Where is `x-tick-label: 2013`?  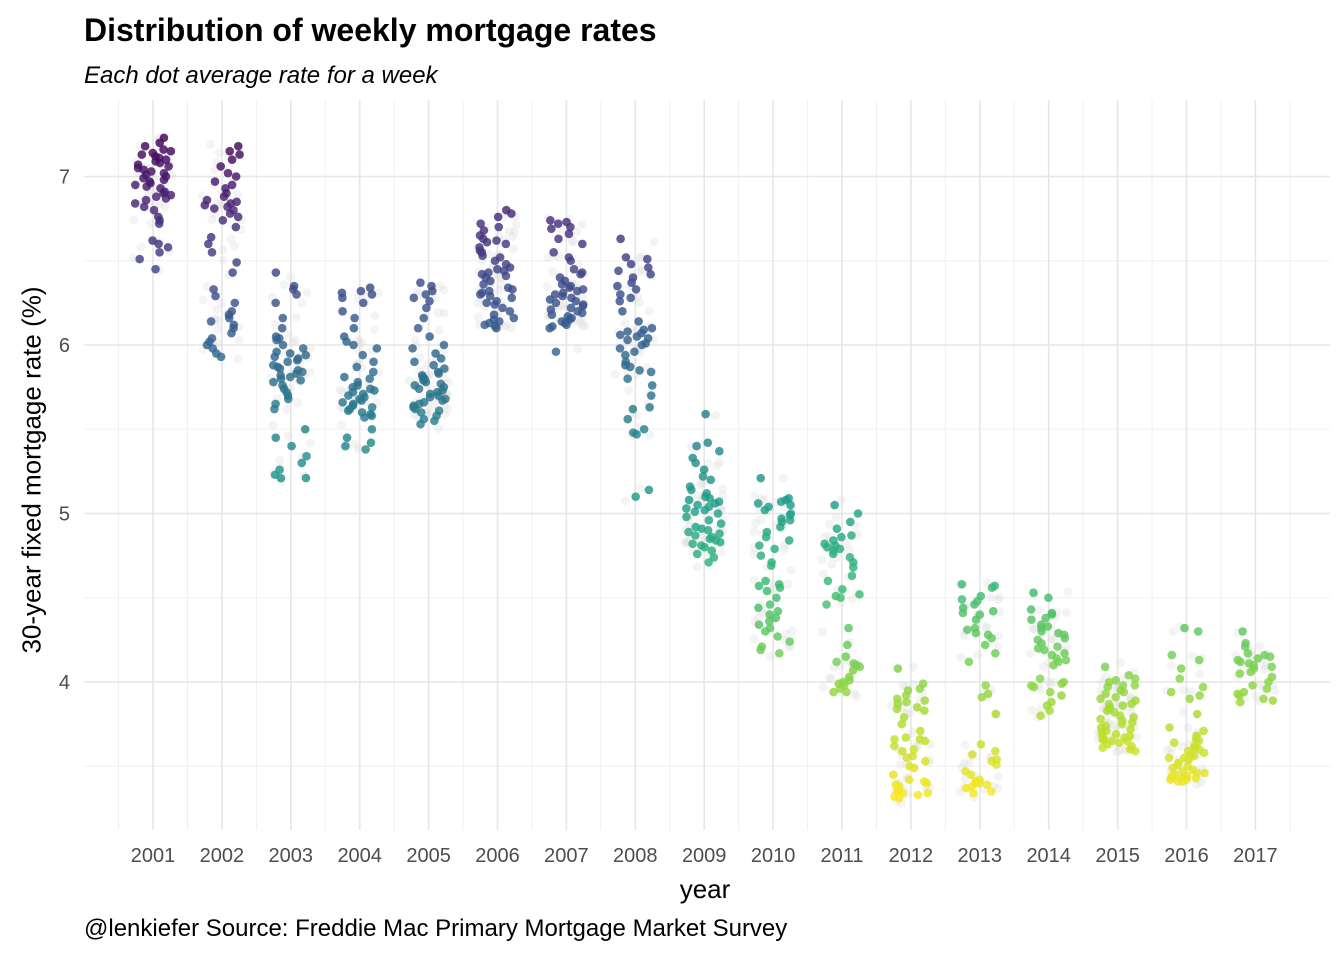 x-tick-label: 2013 is located at coordinates (980, 856).